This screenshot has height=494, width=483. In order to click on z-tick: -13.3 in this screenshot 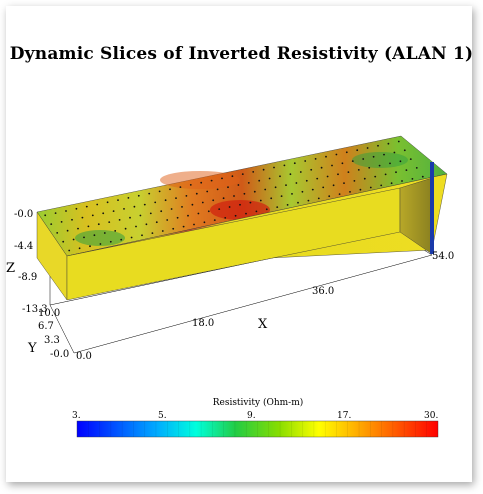, I will do `click(35, 309)`.